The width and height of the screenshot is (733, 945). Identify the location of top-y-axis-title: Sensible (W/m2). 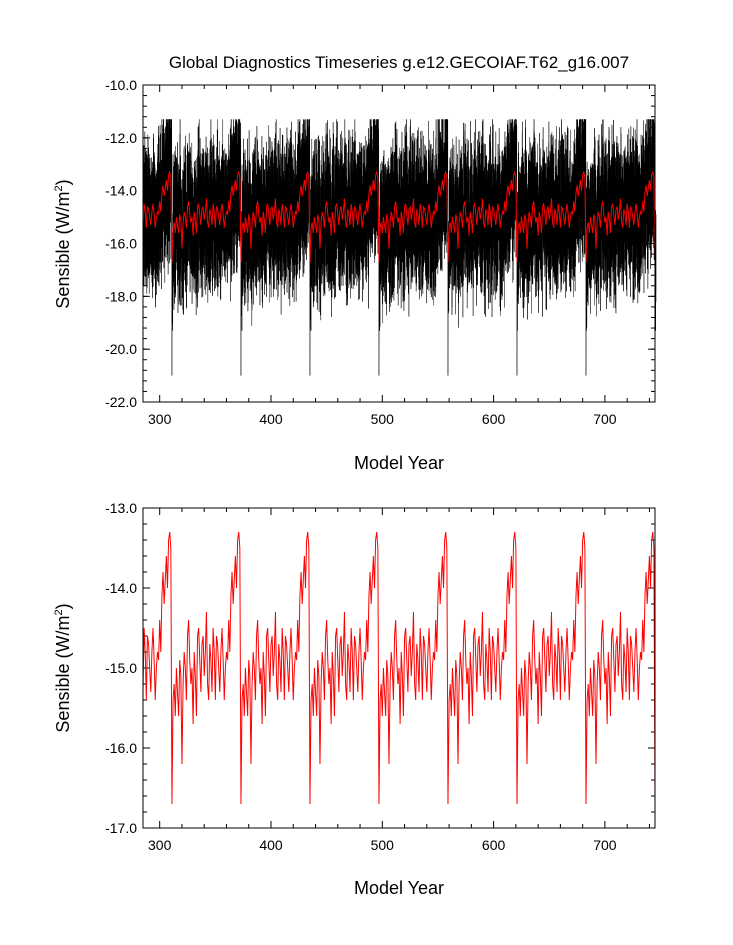
(63, 243).